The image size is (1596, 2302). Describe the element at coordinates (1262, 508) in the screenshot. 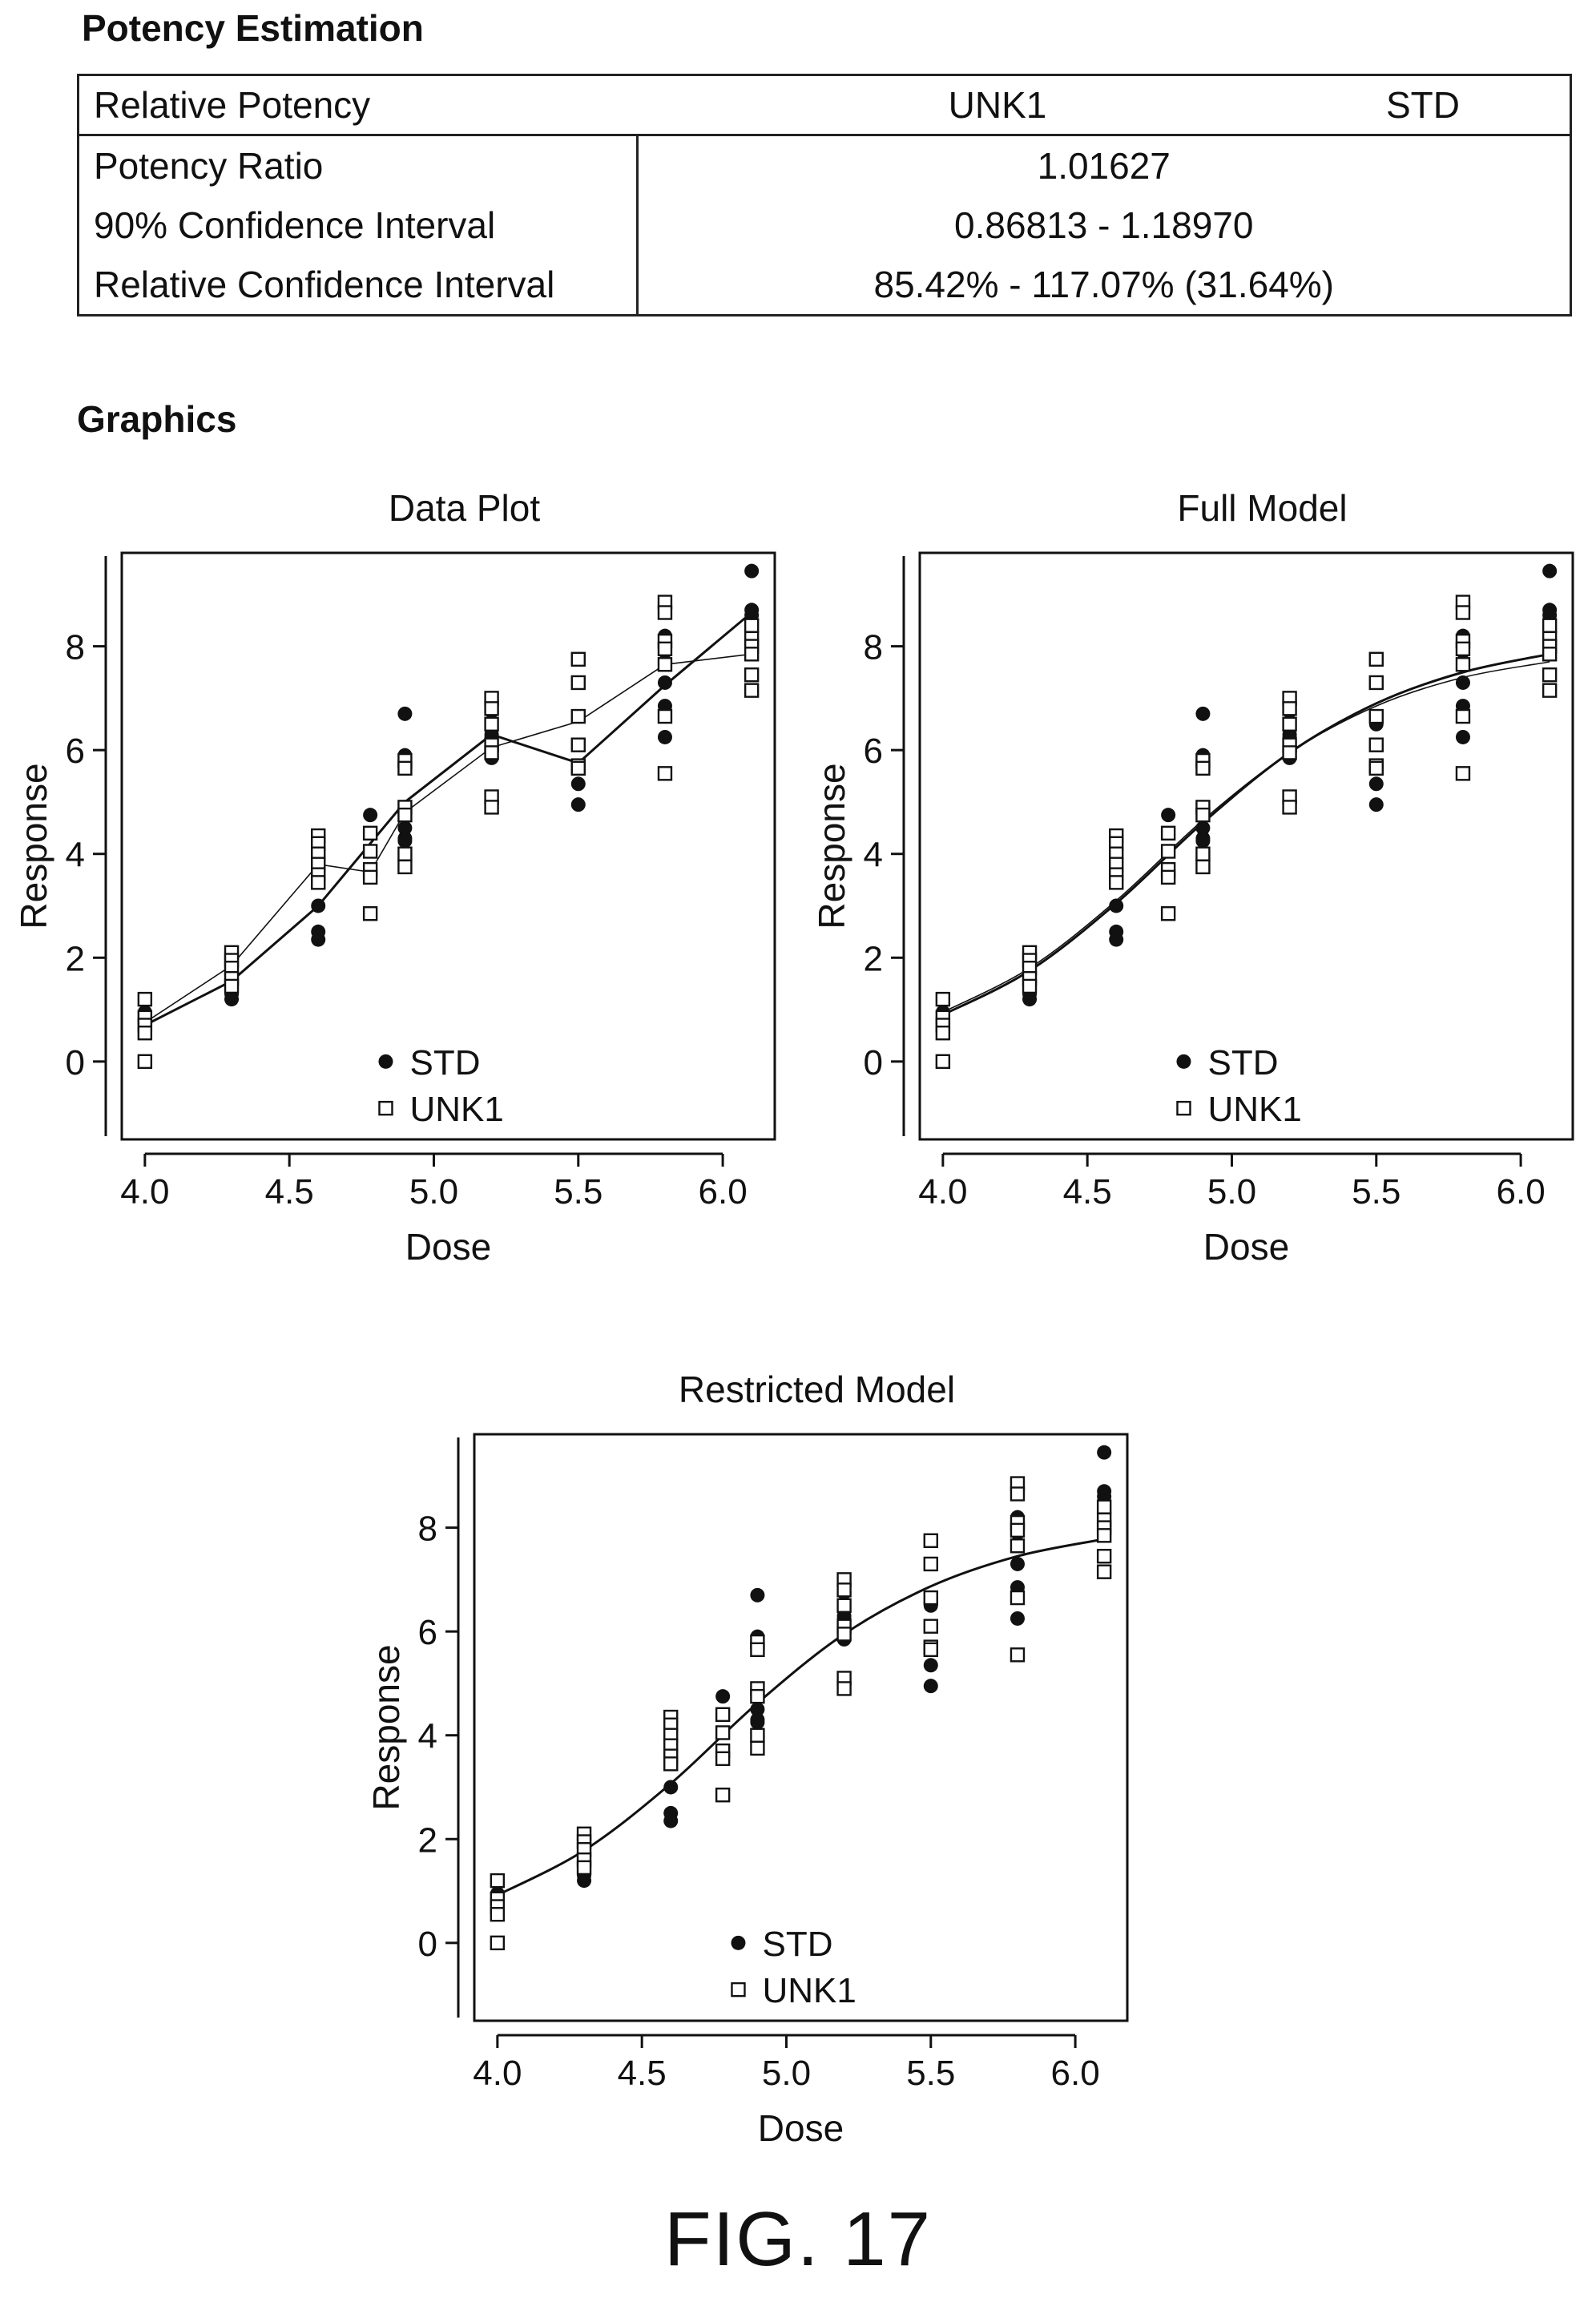

I see `chart-title: Full Model` at that location.